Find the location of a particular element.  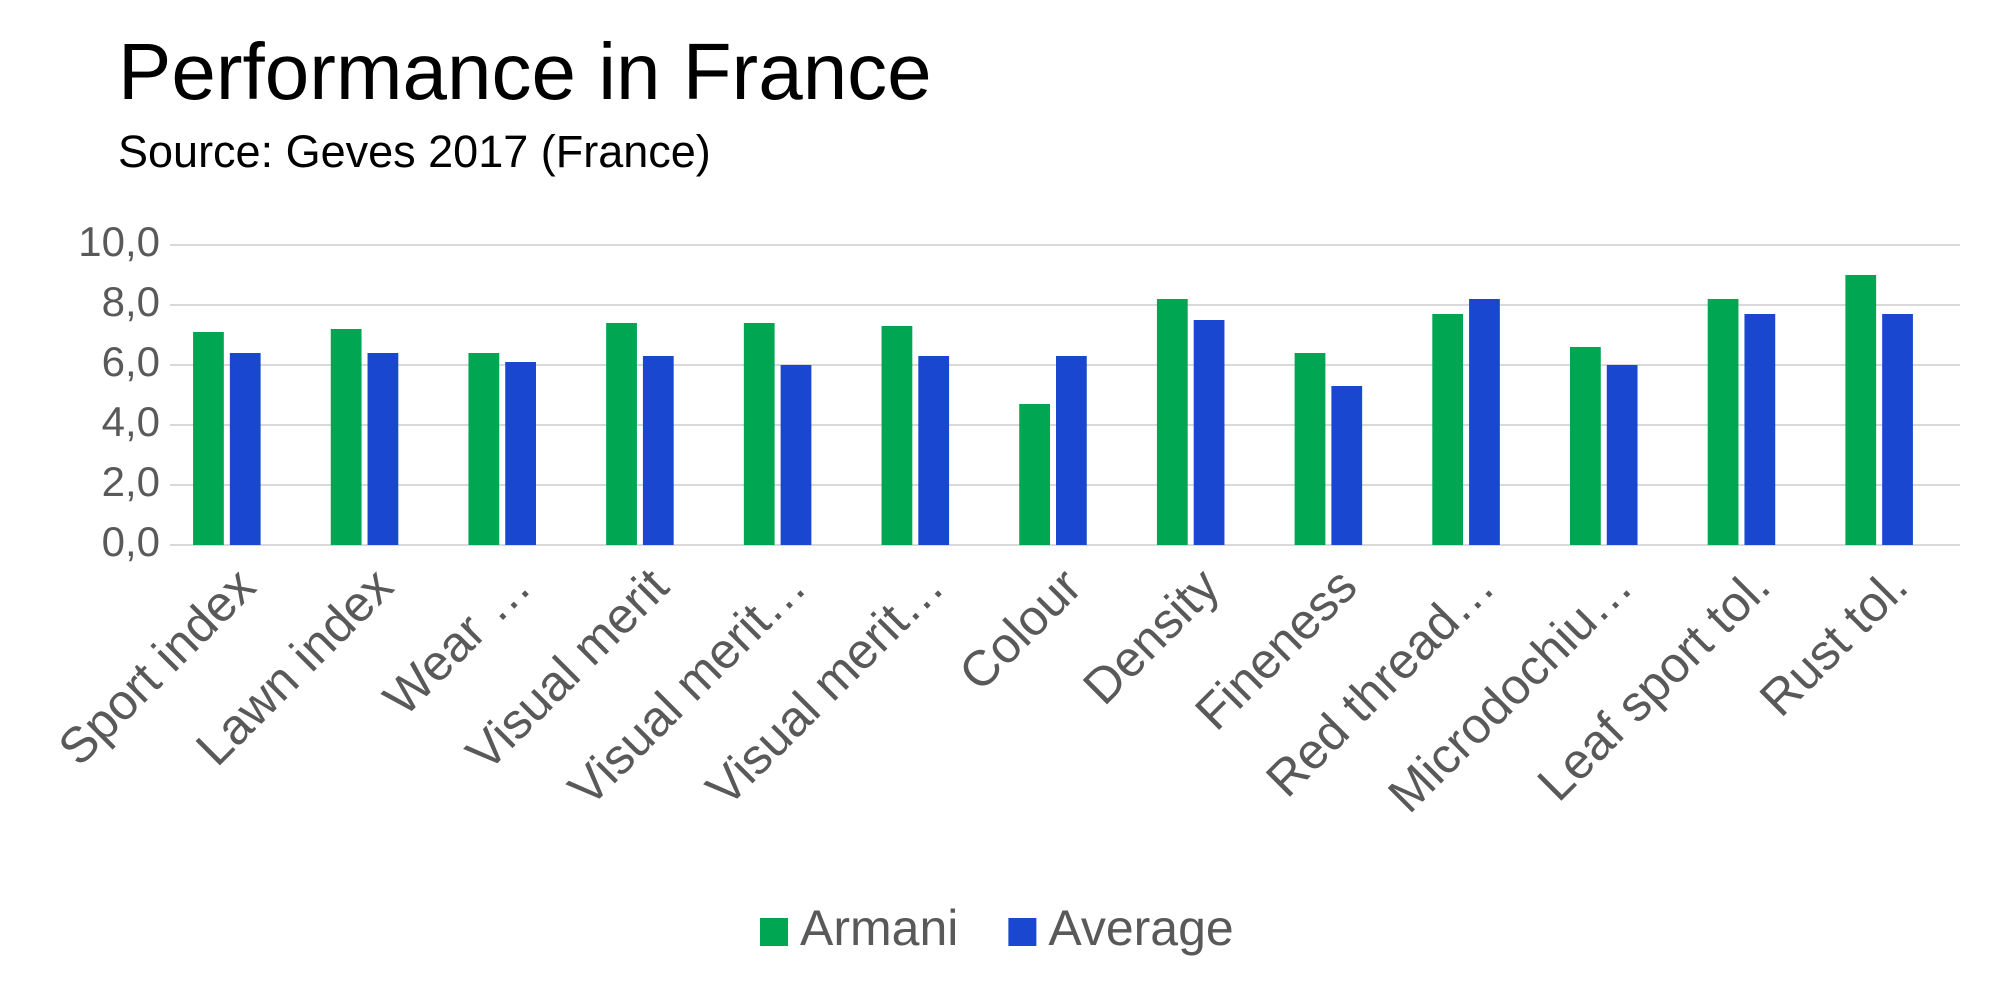

y-tick-label: 2,0 is located at coordinates (131, 481).